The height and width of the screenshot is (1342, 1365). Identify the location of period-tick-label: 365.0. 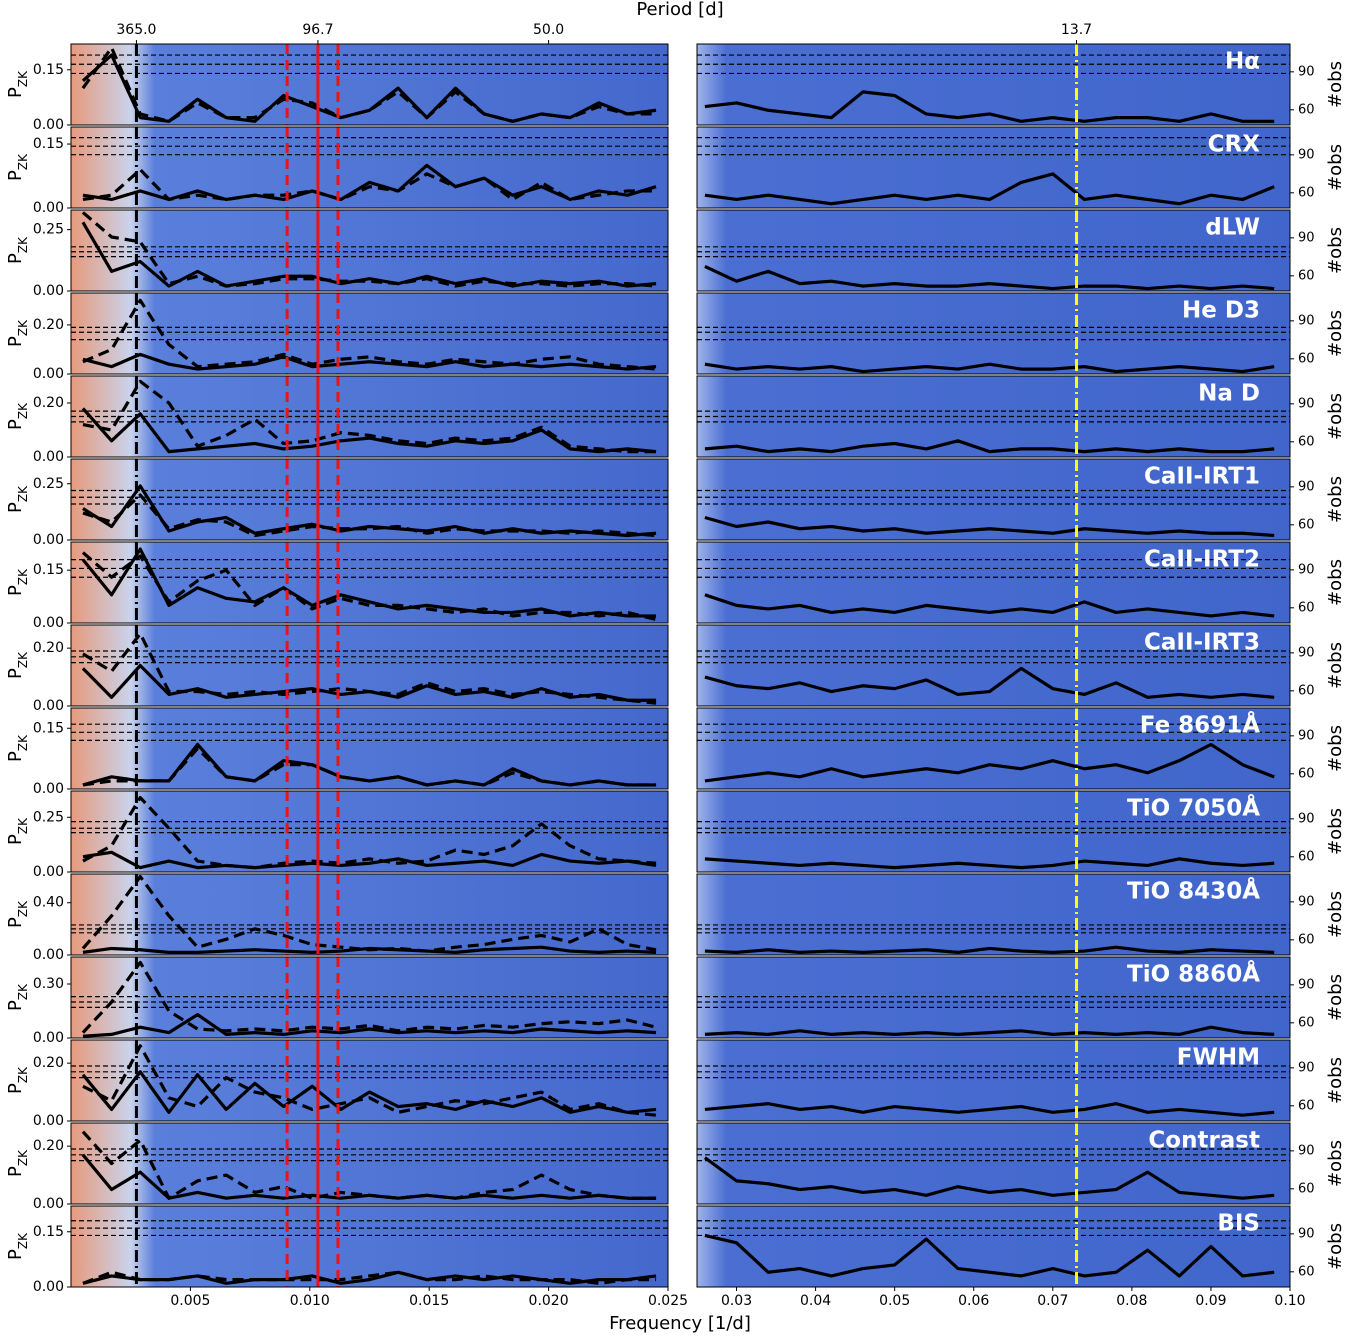
(136, 30).